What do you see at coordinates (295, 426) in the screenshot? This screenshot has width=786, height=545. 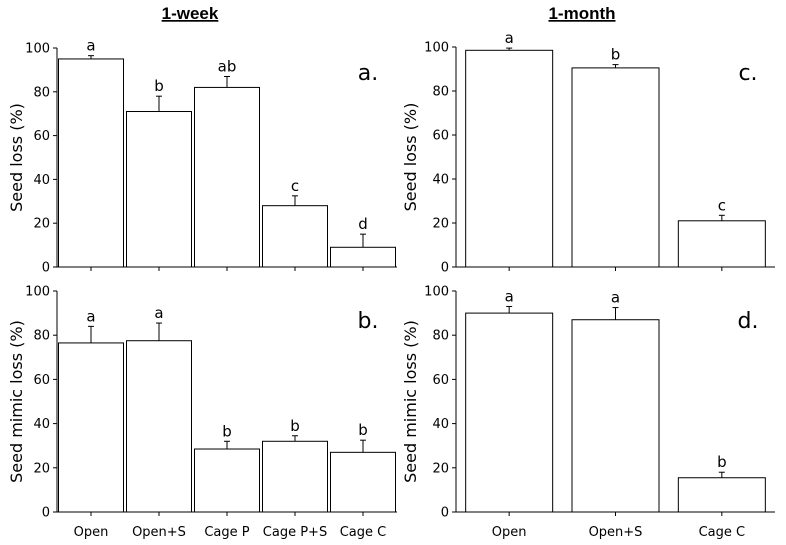 I see `sig-letter-b-3: b` at bounding box center [295, 426].